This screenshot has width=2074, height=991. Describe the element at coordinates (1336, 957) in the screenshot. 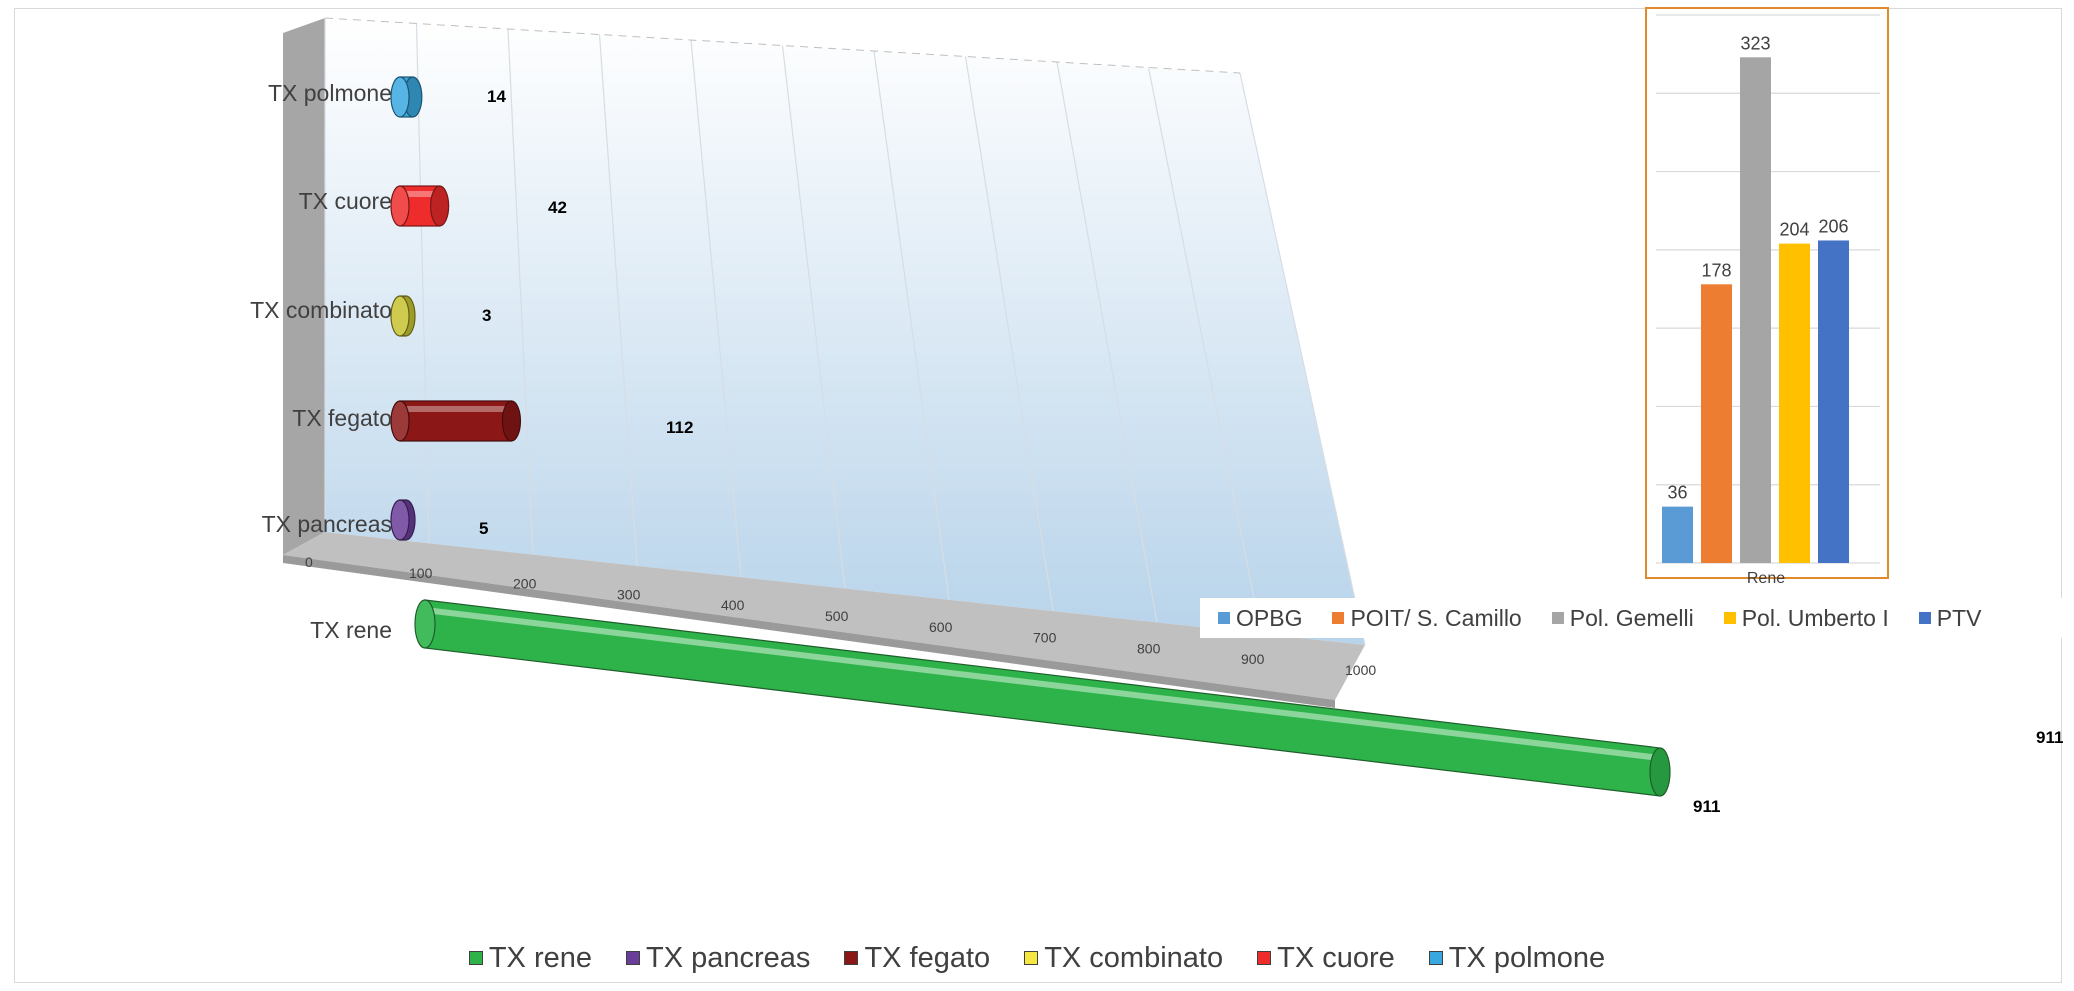

I see `legend-label: TX cuore` at that location.